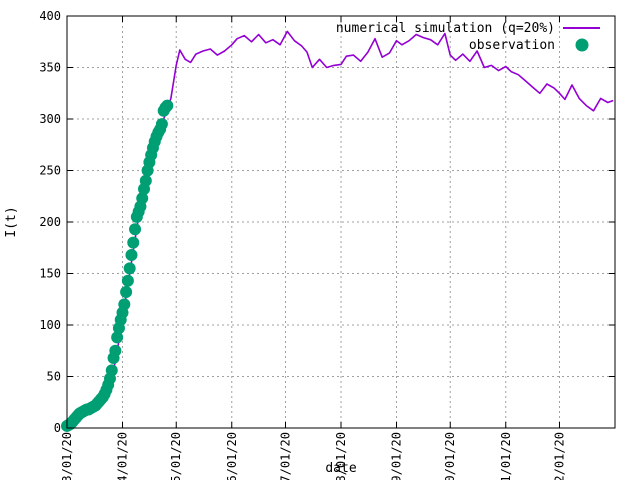  I want to click on x-tick-label: 09/01/20, so click(397, 456).